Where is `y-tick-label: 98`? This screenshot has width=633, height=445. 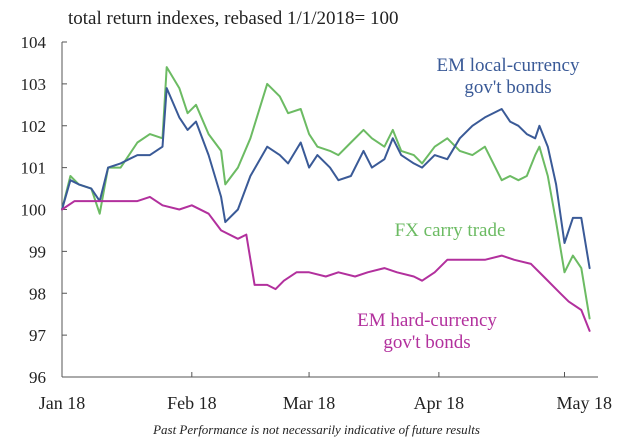
y-tick-label: 98 is located at coordinates (37, 293).